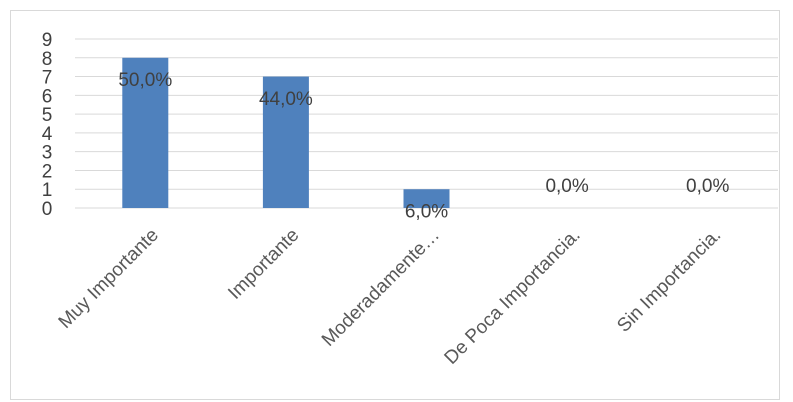 The width and height of the screenshot is (793, 402). I want to click on data-label-3: 0,0%, so click(566, 186).